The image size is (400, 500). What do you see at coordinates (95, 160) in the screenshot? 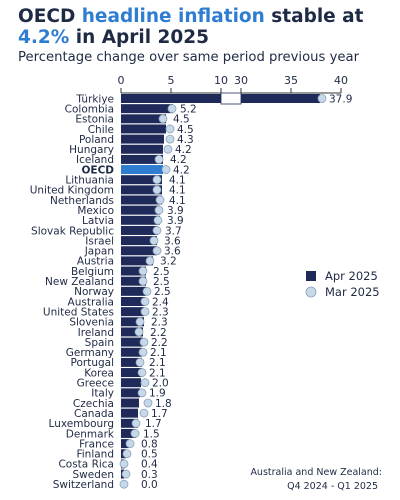
I see `category-label: Iceland` at bounding box center [95, 160].